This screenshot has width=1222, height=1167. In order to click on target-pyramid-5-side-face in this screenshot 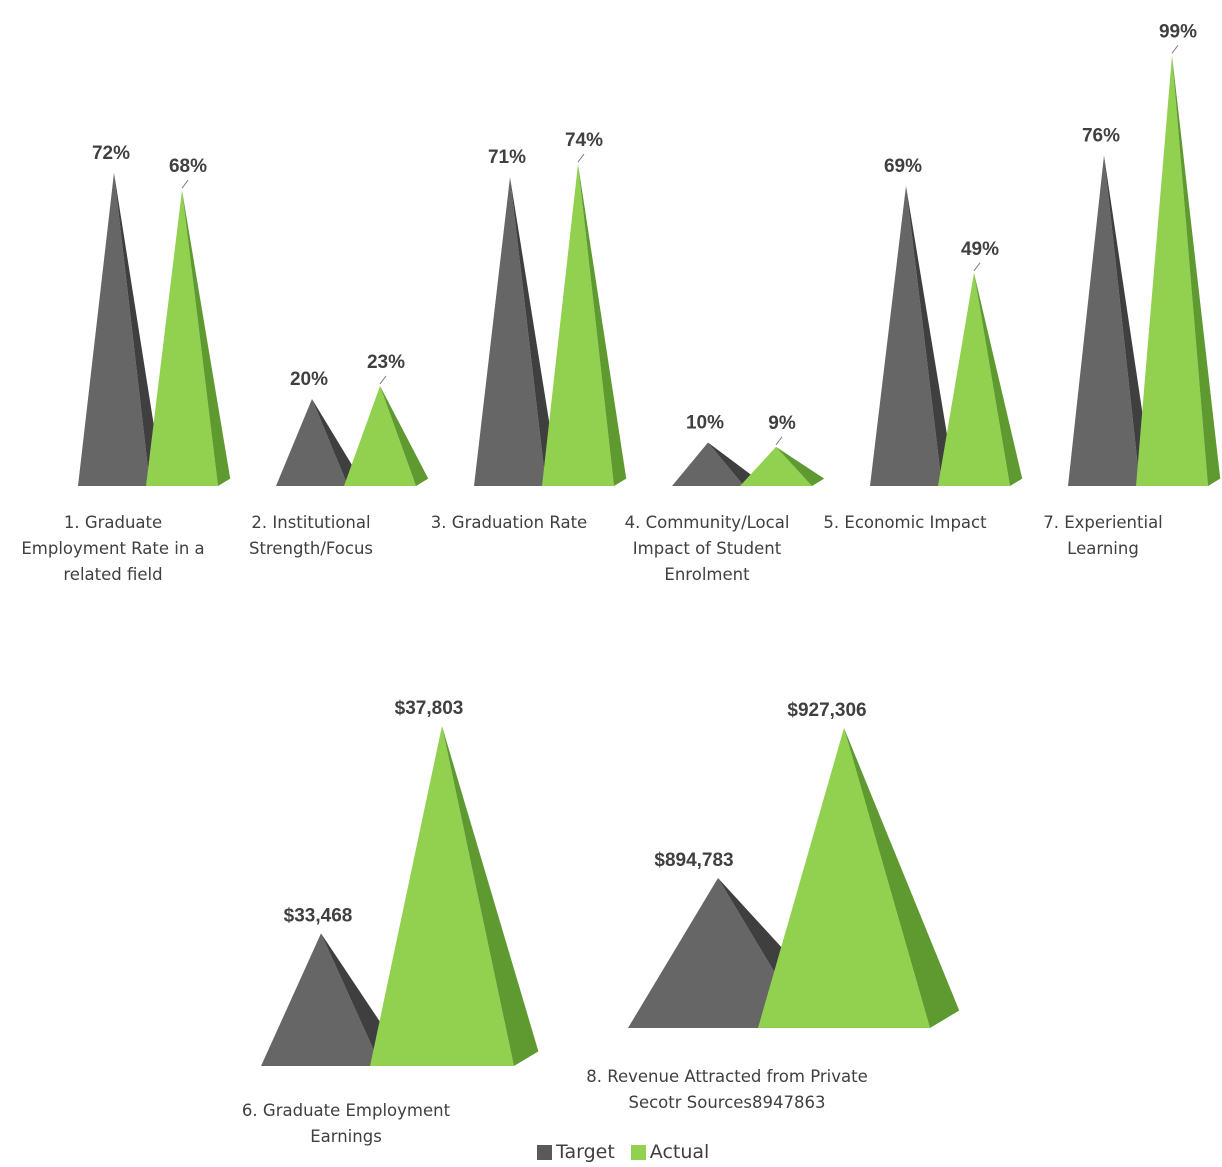, I will do `click(930, 335)`.